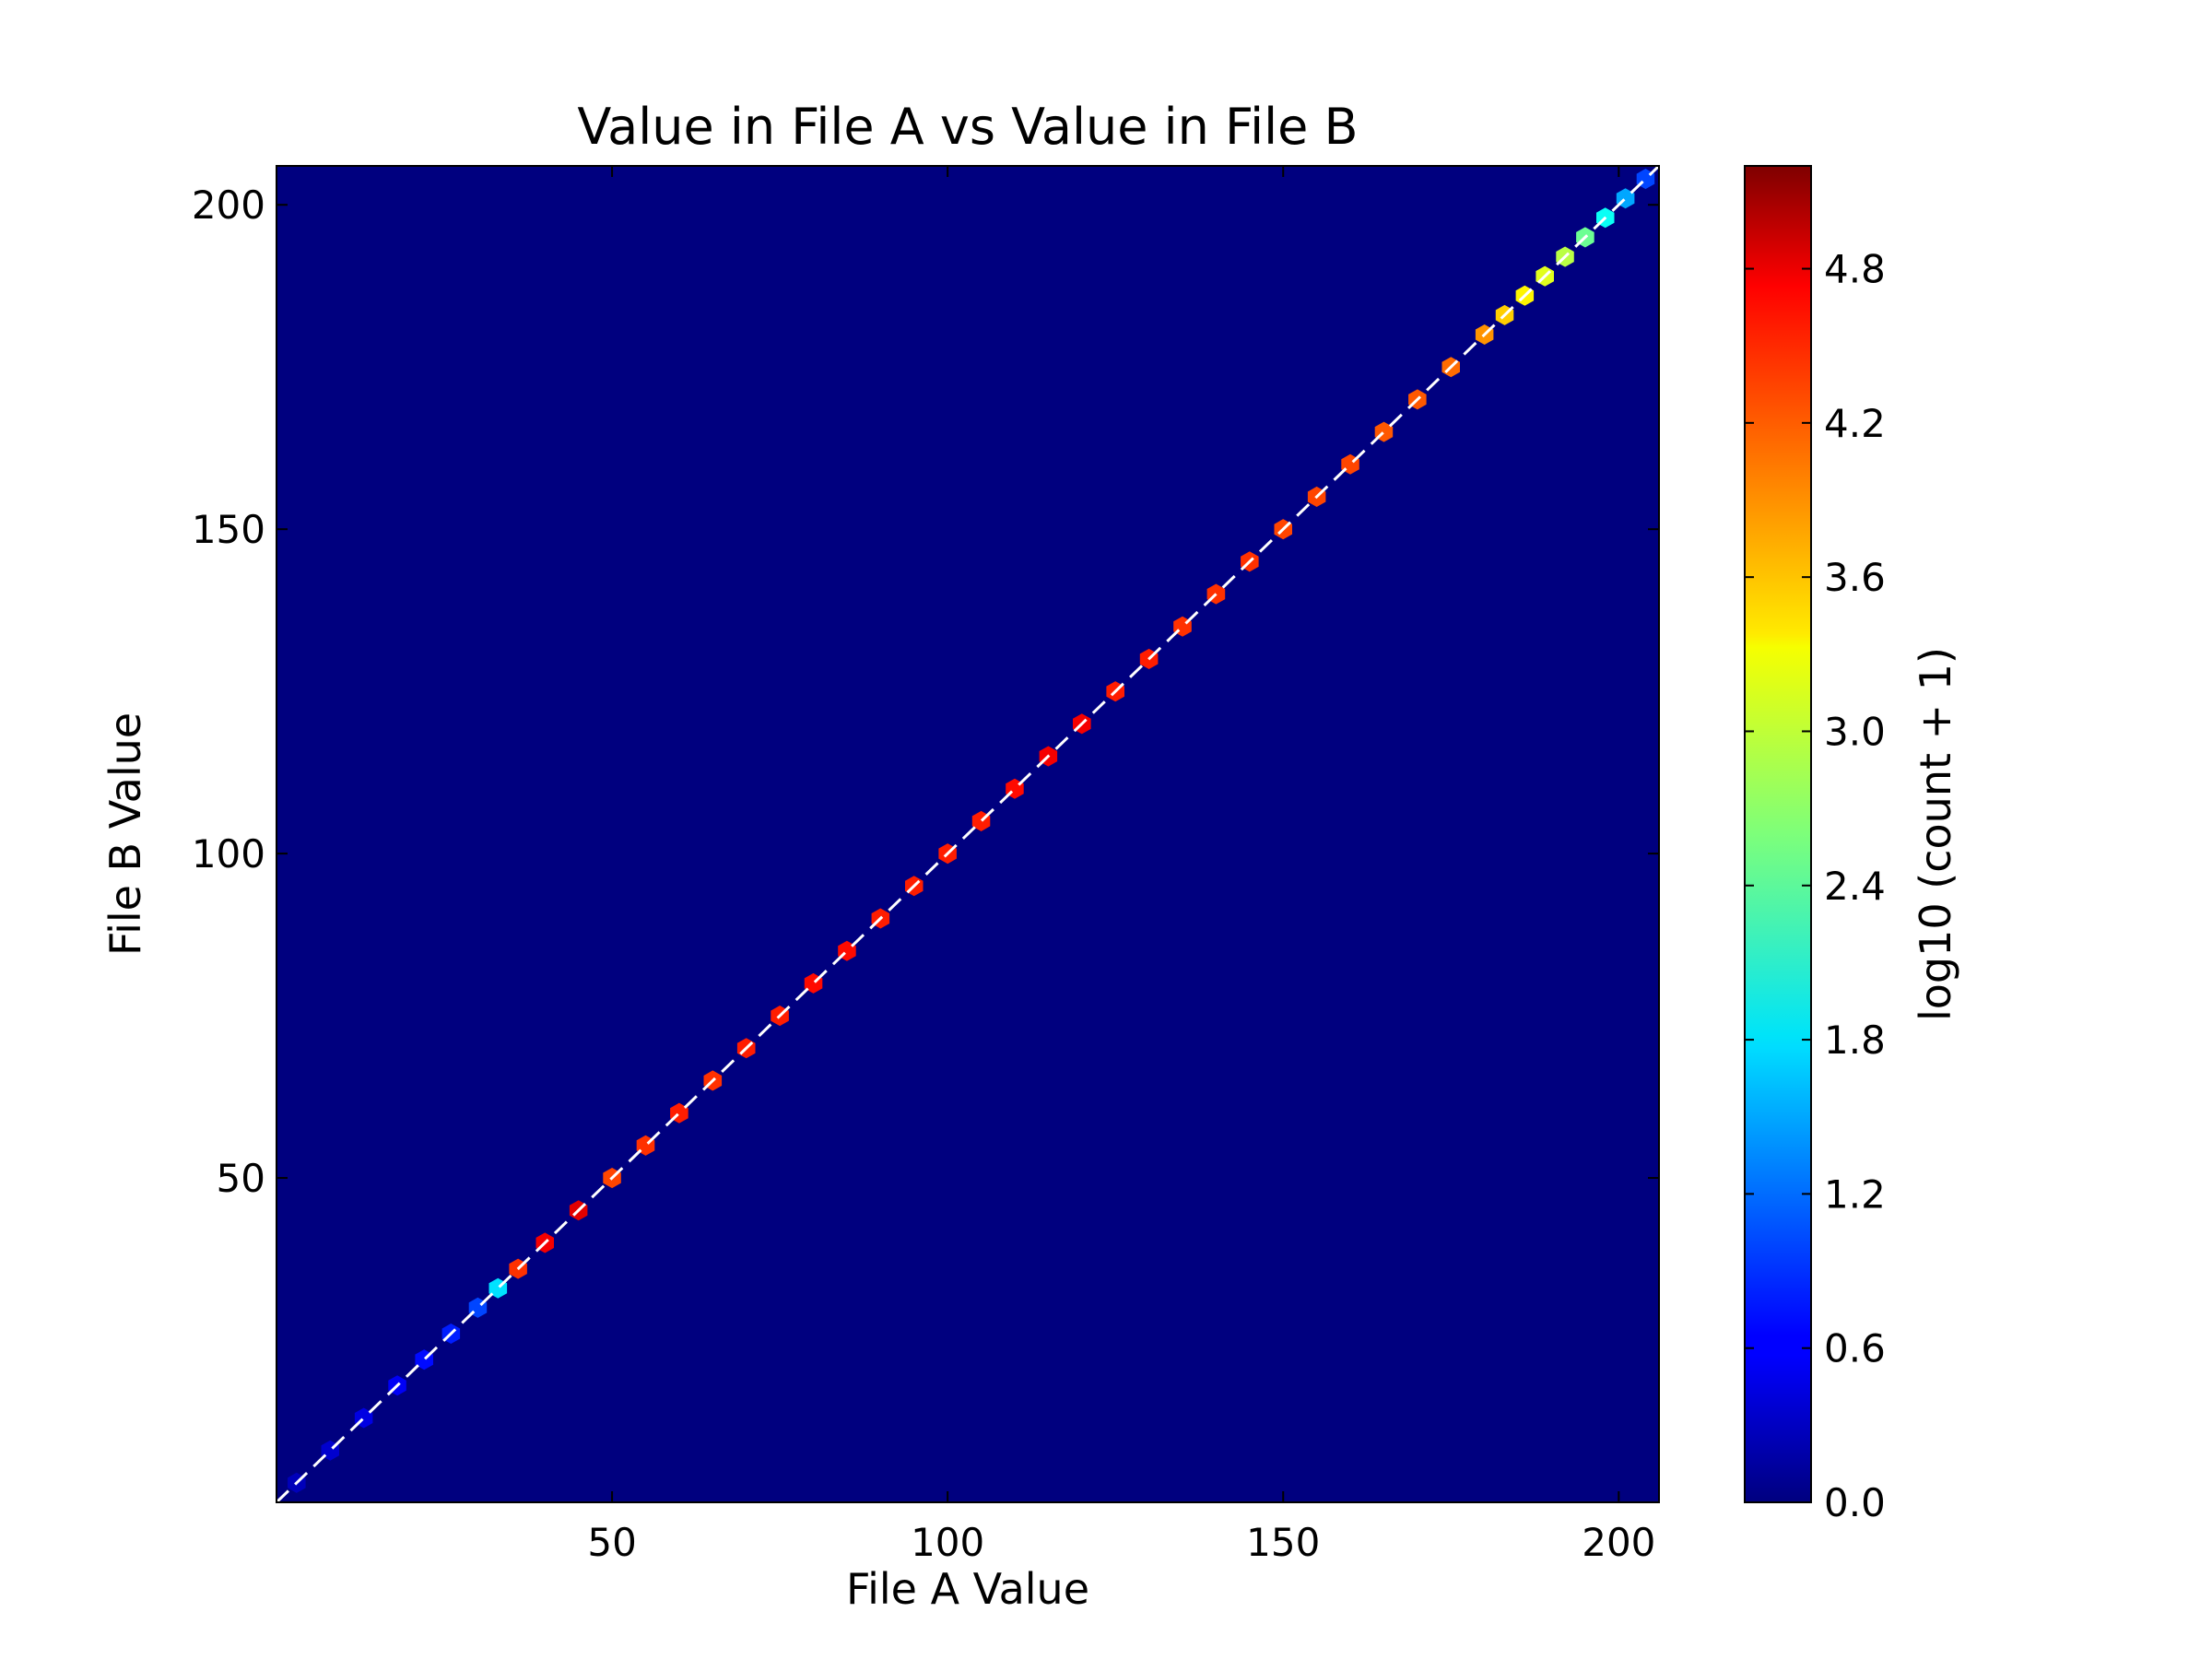 This screenshot has height=1659, width=2212. I want to click on y-axis-label: File B Value, so click(125, 834).